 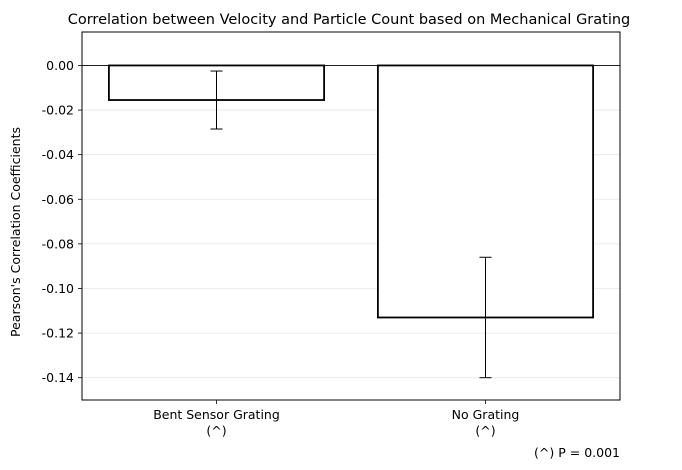 I want to click on y-axis-ticks: 0.00 -0.02 -0.04 -0.06 -0.08 -0.10 -0.12 -0.14, so click(x=62, y=221).